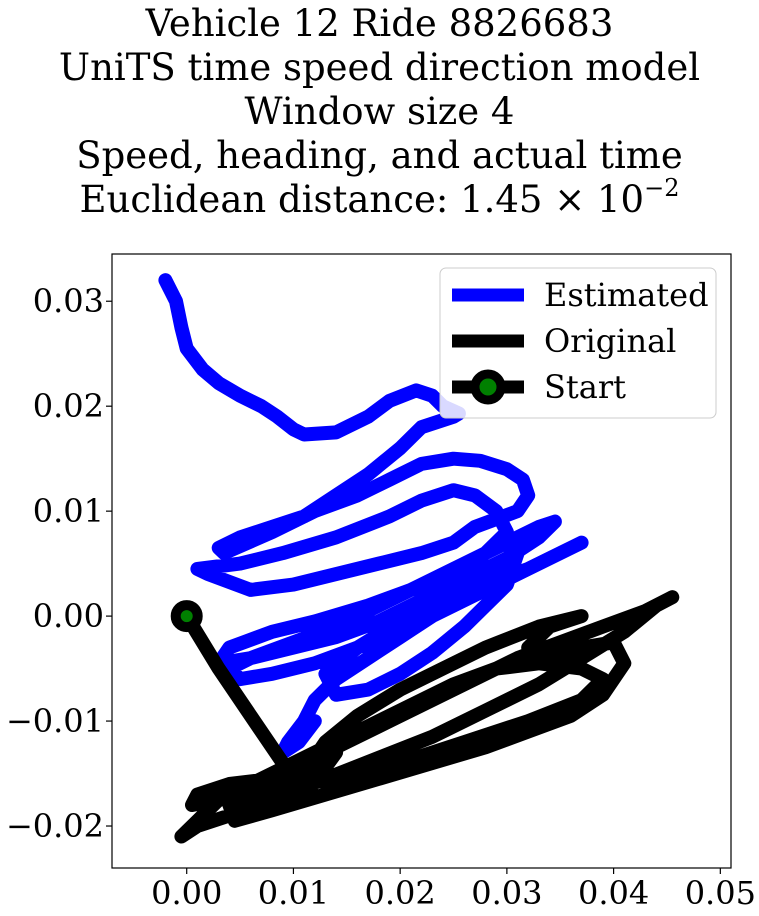 The height and width of the screenshot is (916, 759). What do you see at coordinates (186, 616) in the screenshot?
I see `start-marker` at bounding box center [186, 616].